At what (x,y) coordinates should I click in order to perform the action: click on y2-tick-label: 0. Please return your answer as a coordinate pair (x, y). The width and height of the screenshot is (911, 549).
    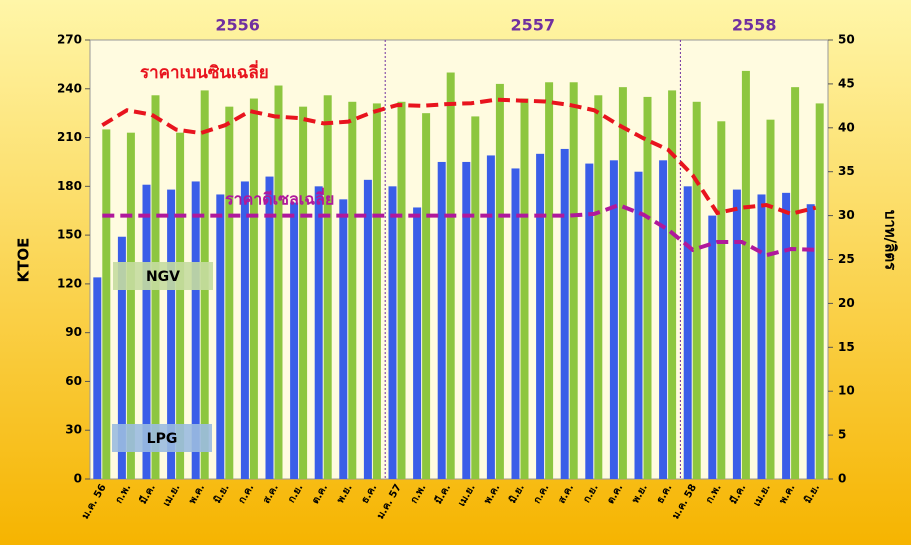
    Looking at the image, I should click on (842, 479).